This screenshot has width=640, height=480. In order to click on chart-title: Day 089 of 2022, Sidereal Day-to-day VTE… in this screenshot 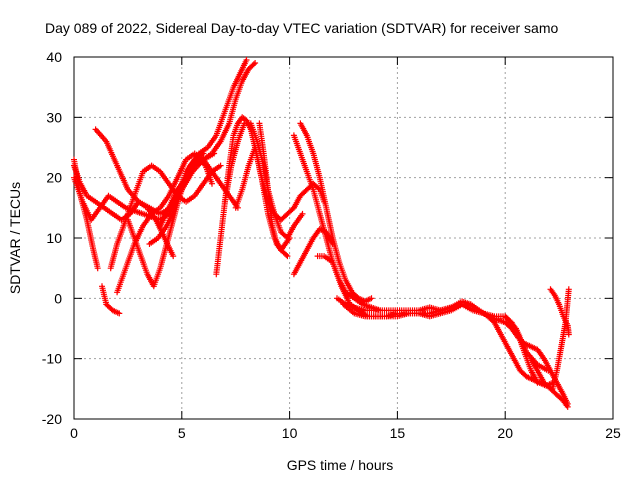, I will do `click(301, 28)`.